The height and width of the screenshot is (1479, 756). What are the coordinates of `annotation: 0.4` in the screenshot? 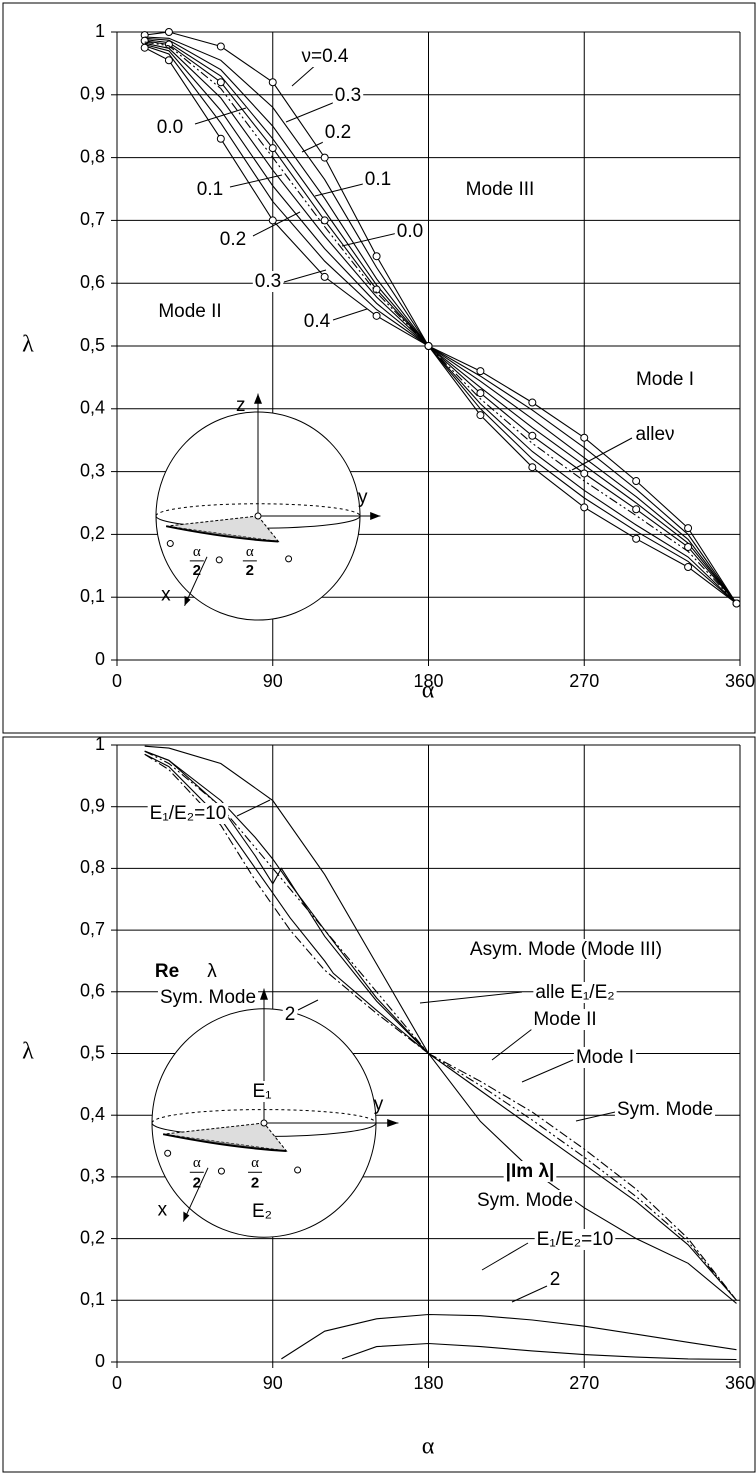 It's located at (317, 321).